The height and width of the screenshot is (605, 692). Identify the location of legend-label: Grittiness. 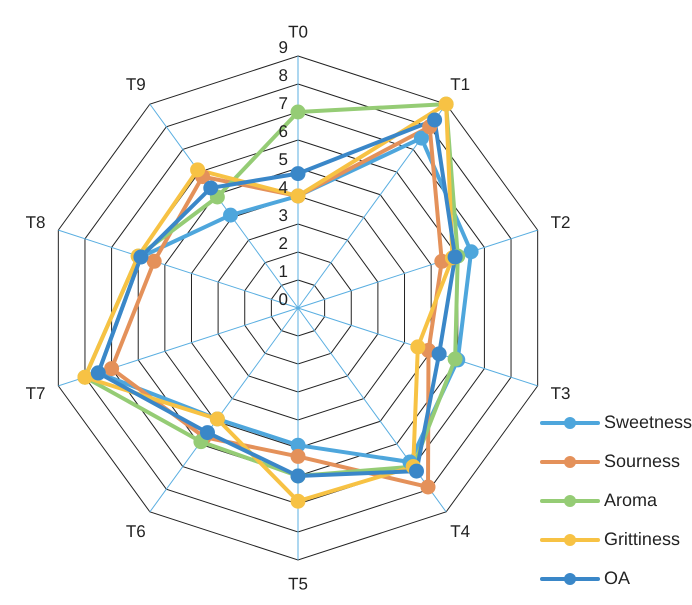
(642, 539).